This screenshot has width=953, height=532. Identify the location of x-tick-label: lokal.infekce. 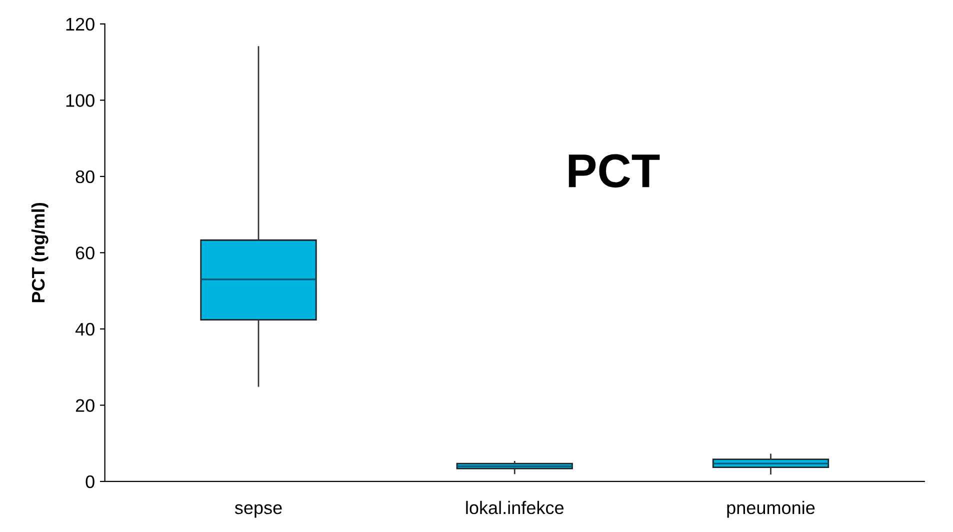
(515, 507).